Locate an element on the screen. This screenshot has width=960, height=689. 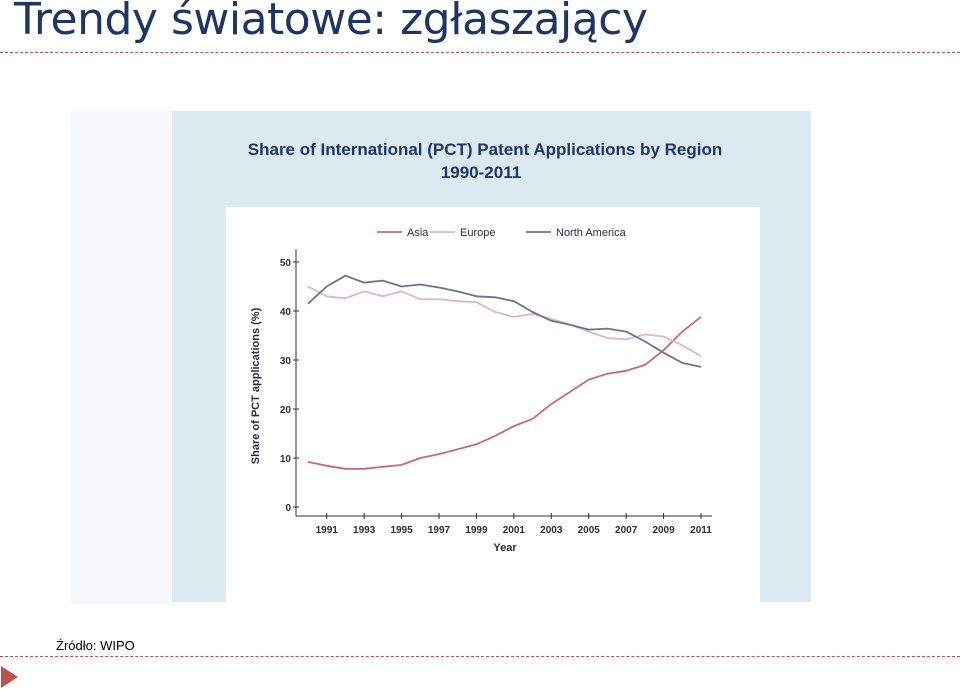
triangle-bullet-icon is located at coordinates (9, 677).